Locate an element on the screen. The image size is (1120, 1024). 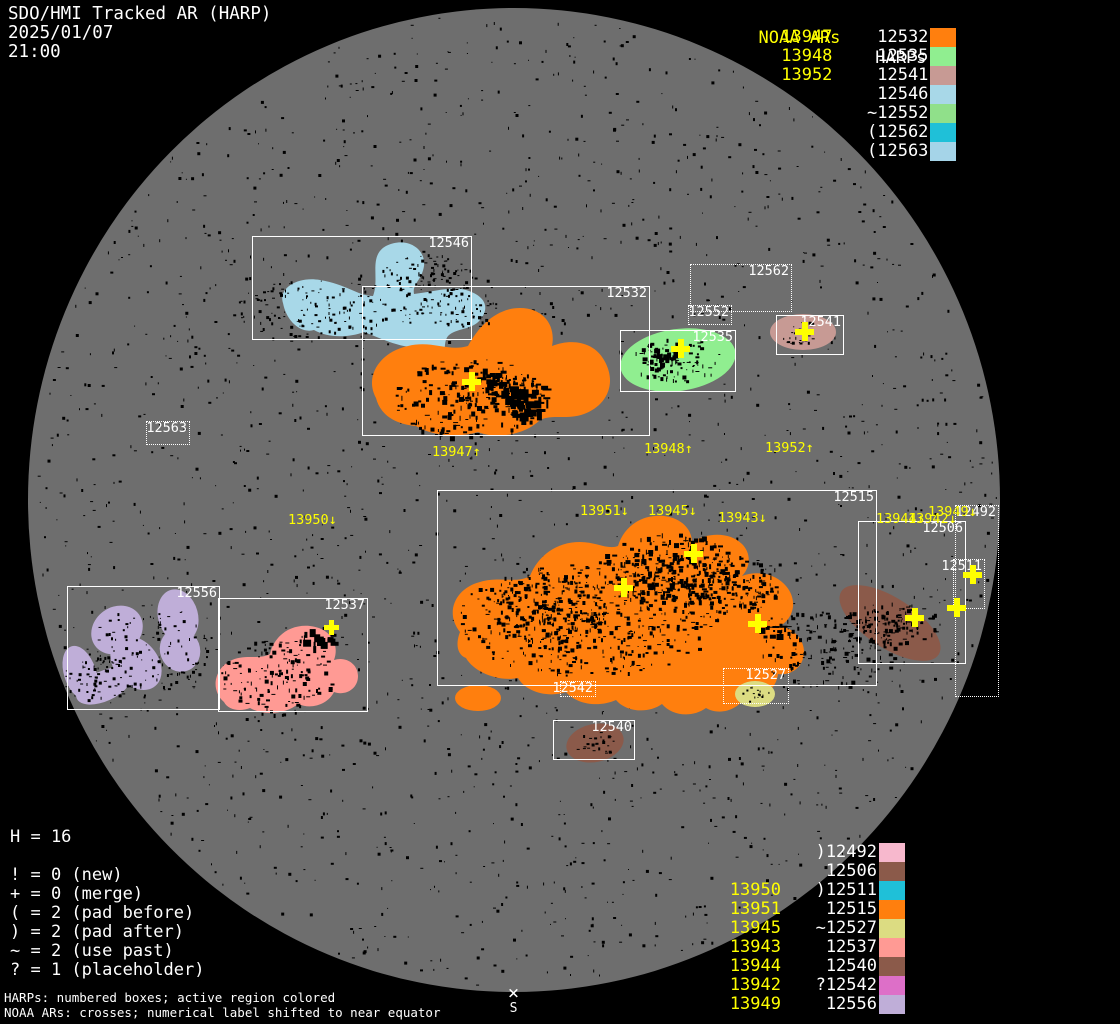
date-label: 2025/01/07 is located at coordinates (61, 33).